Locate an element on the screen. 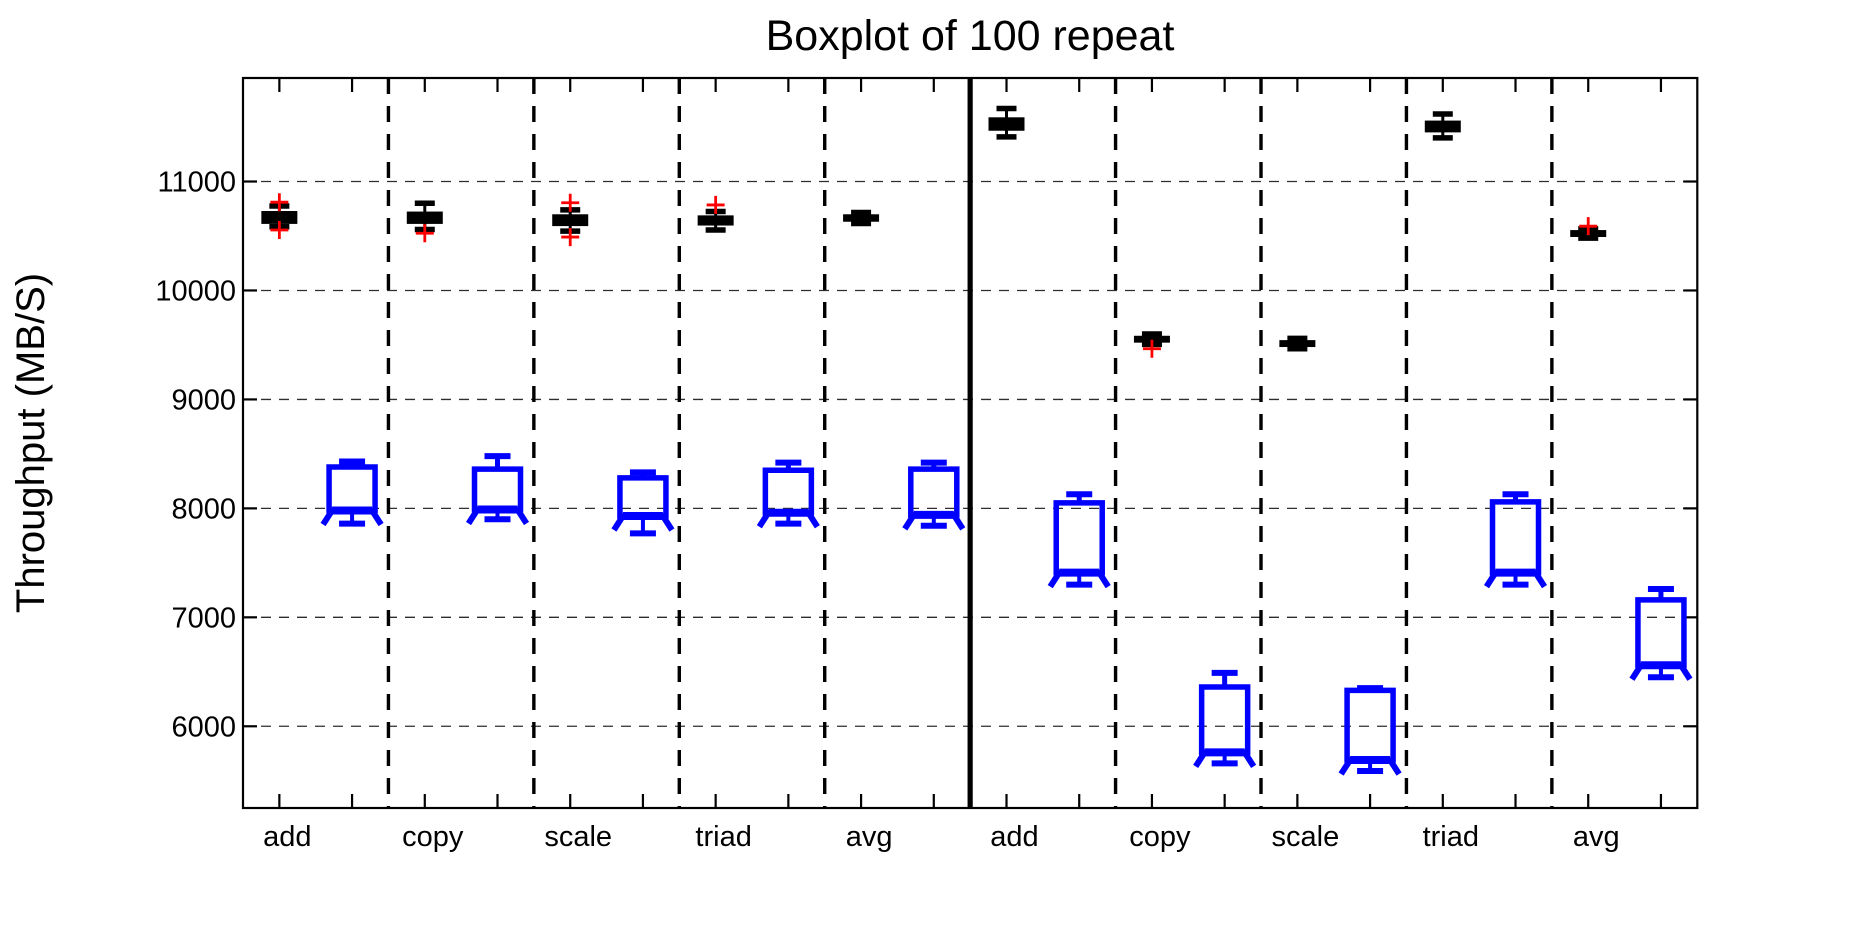 The width and height of the screenshot is (1875, 938). lower-boxplot-group-1-add is located at coordinates (352, 492).